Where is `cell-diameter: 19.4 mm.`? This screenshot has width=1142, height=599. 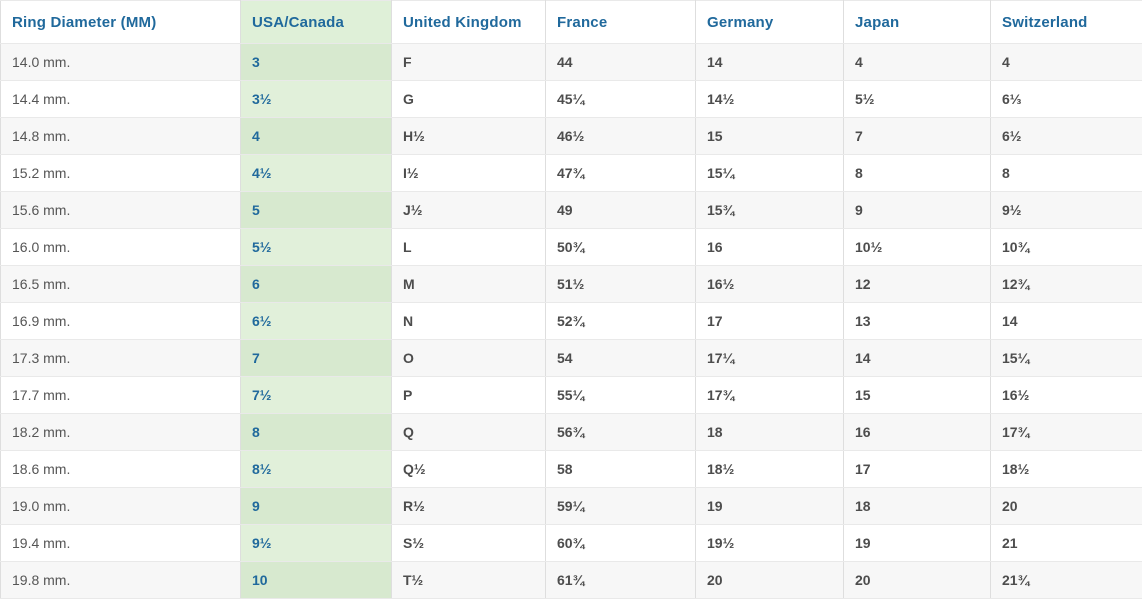
cell-diameter: 19.4 mm. is located at coordinates (120, 543).